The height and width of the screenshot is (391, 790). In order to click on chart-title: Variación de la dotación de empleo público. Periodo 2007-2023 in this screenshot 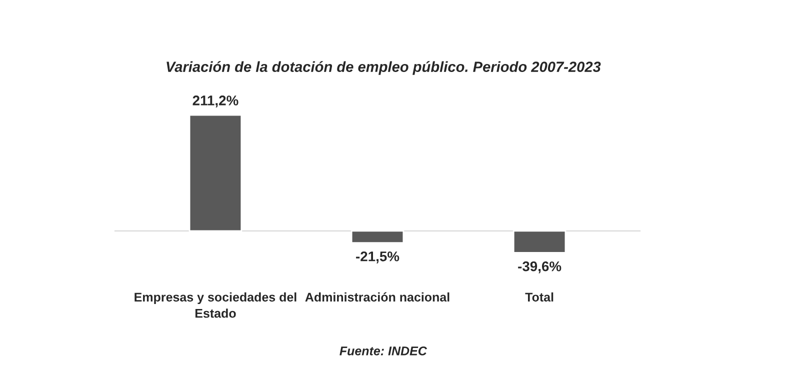, I will do `click(383, 68)`.